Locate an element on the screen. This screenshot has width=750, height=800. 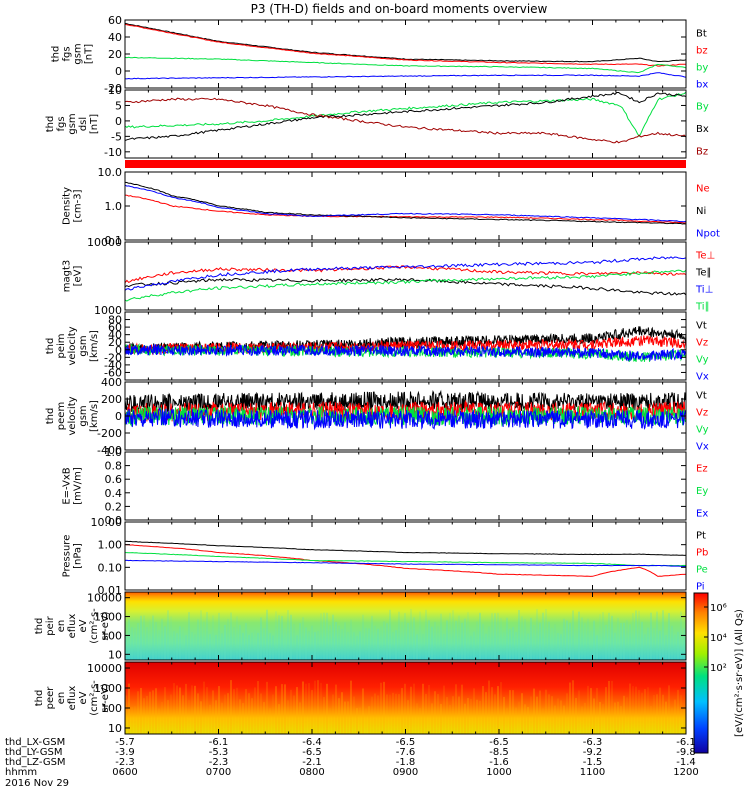
series-line-pressure-Pi is located at coordinates (405, 563).